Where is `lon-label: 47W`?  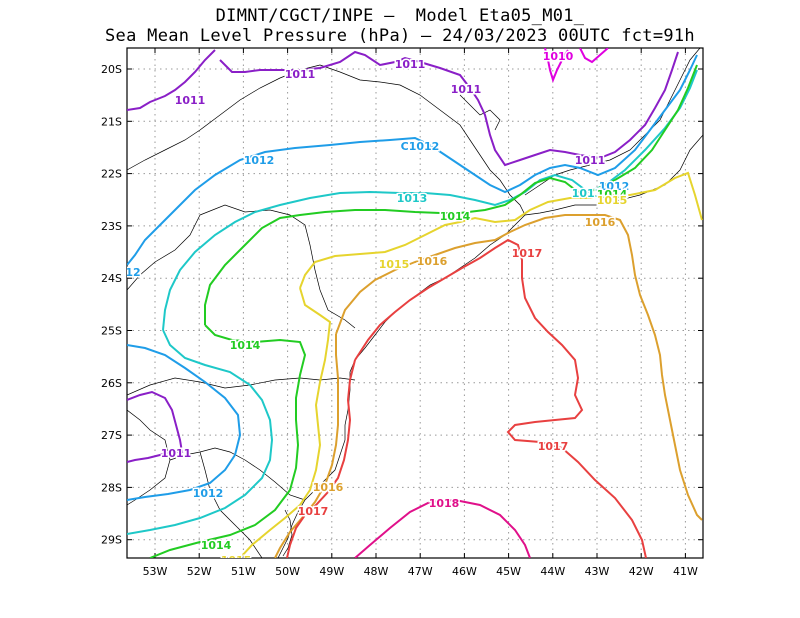
lon-label: 47W is located at coordinates (420, 571).